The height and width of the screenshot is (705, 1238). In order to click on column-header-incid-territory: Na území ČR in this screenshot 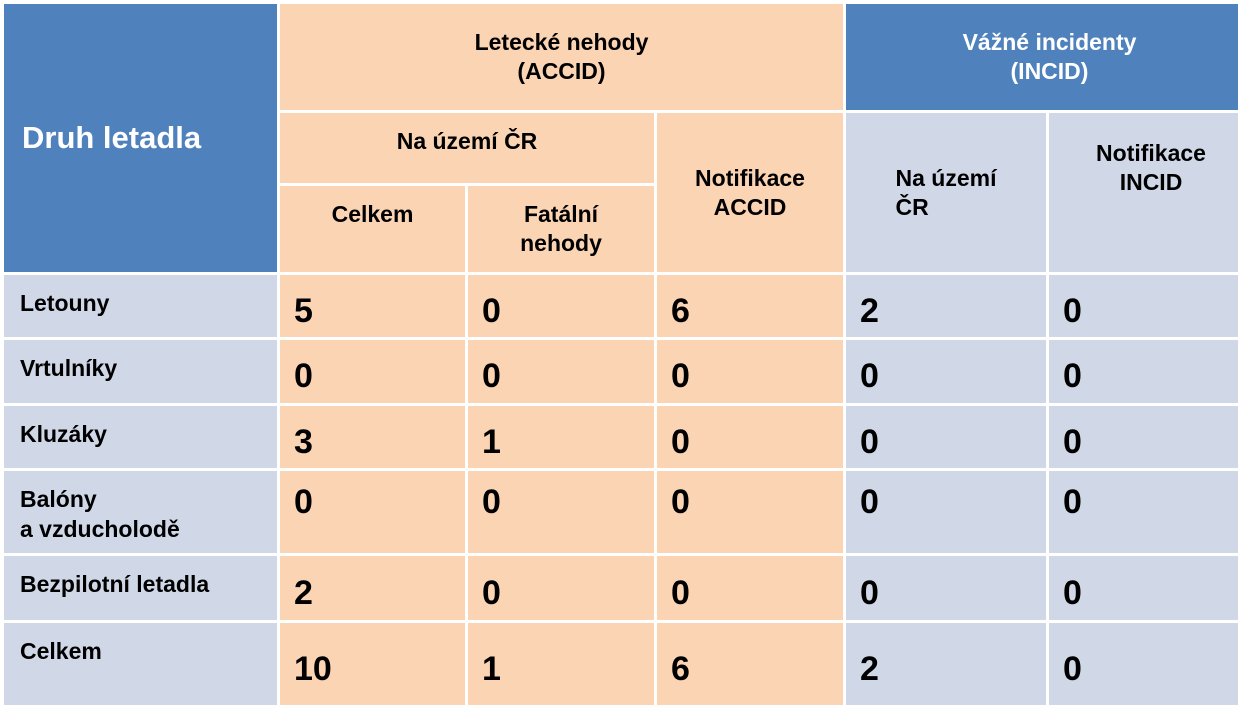, I will do `click(946, 192)`.